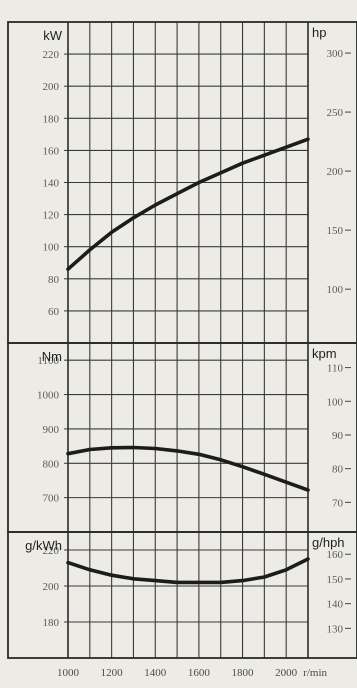 The width and height of the screenshot is (357, 688). What do you see at coordinates (155, 673) in the screenshot?
I see `x-tick-label: 1400` at bounding box center [155, 673].